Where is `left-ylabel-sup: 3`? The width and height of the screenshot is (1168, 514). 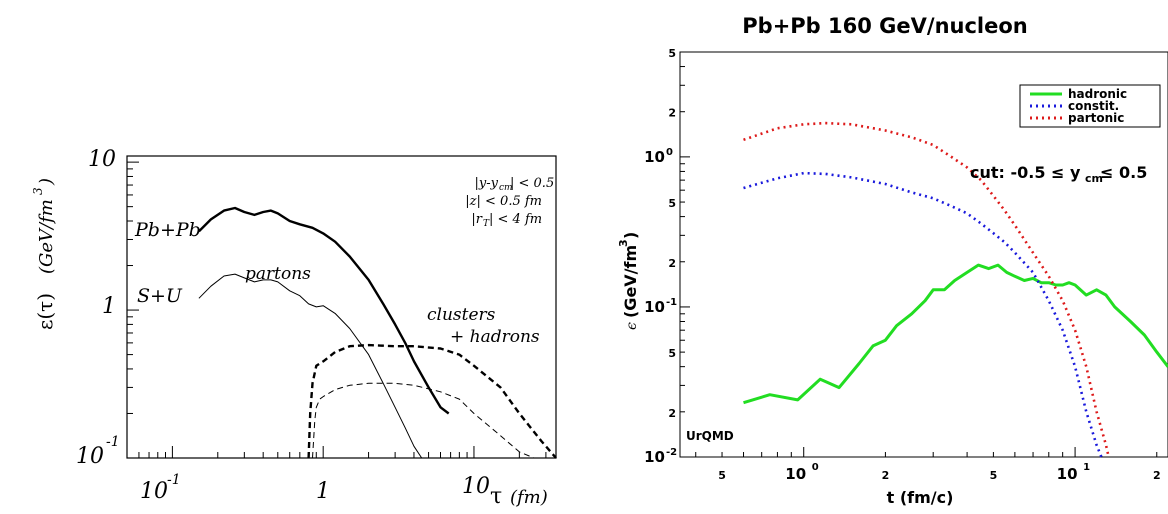 left-ylabel-sup: 3 is located at coordinates (38, 191).